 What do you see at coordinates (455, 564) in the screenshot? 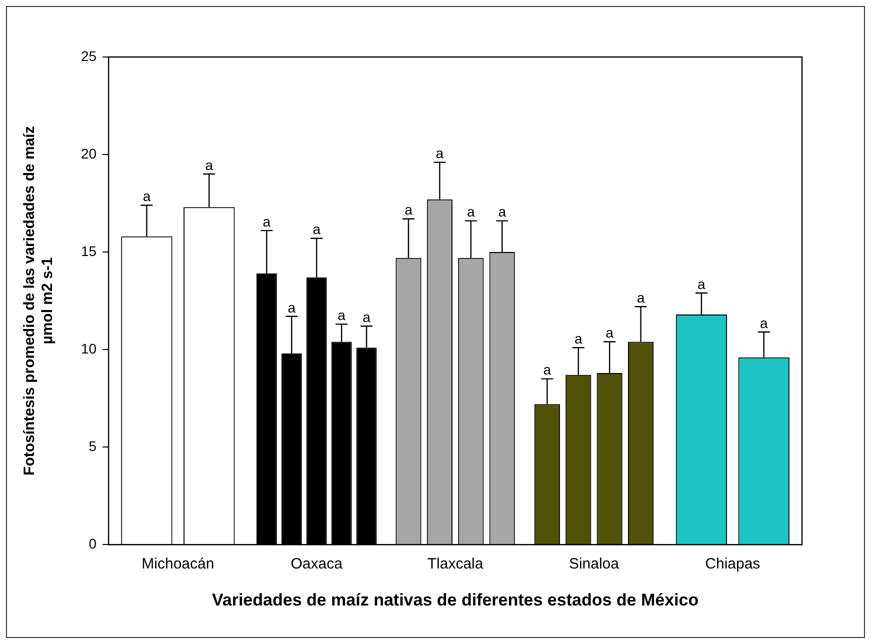
I see `x-tick-label: Tlaxcala` at bounding box center [455, 564].